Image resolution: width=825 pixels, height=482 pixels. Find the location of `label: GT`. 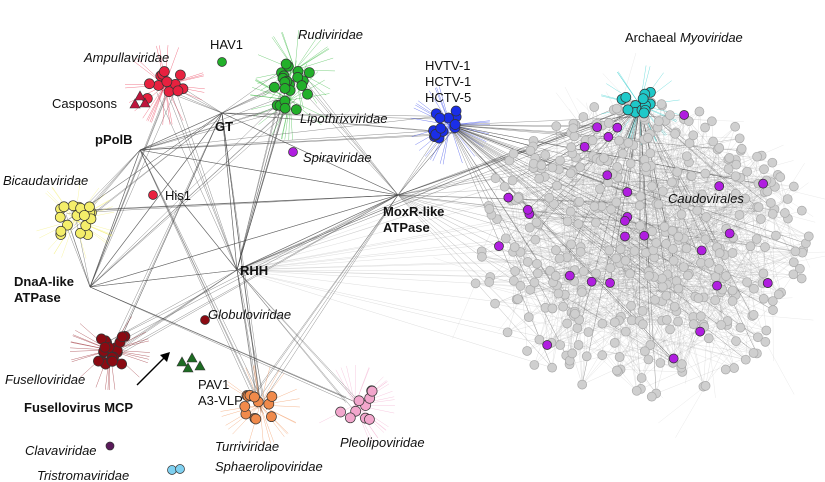

label: GT is located at coordinates (224, 126).